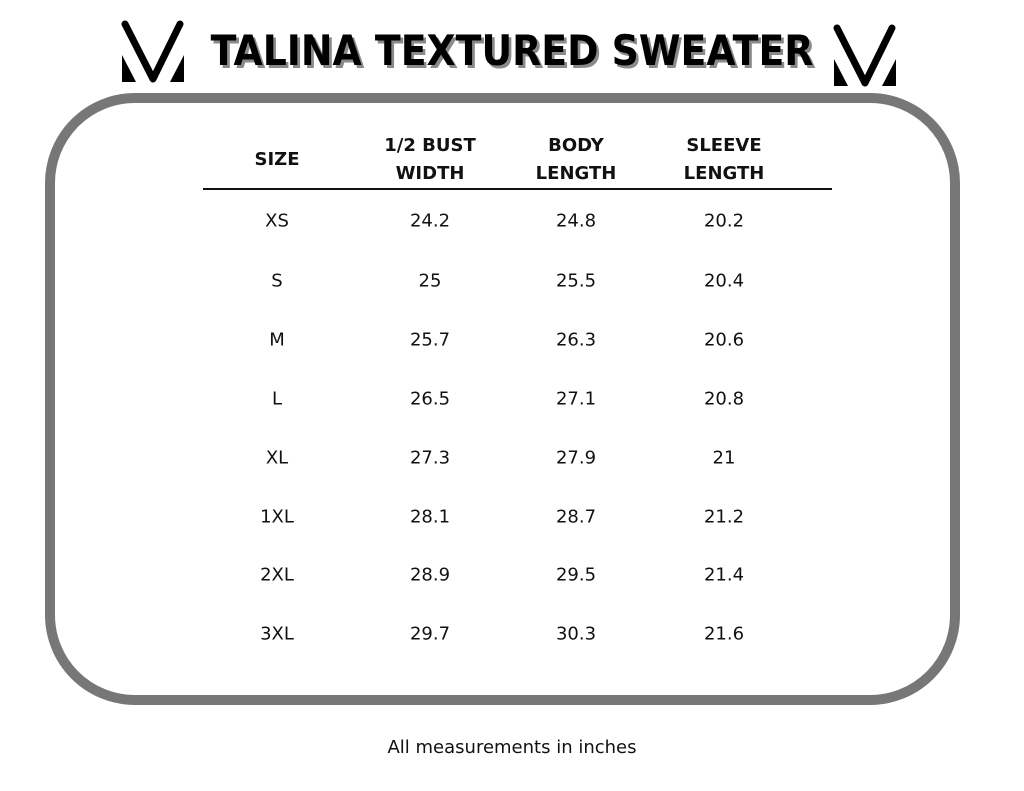 The image size is (1024, 791). What do you see at coordinates (430, 221) in the screenshot?
I see `measurement-value: 24.2` at bounding box center [430, 221].